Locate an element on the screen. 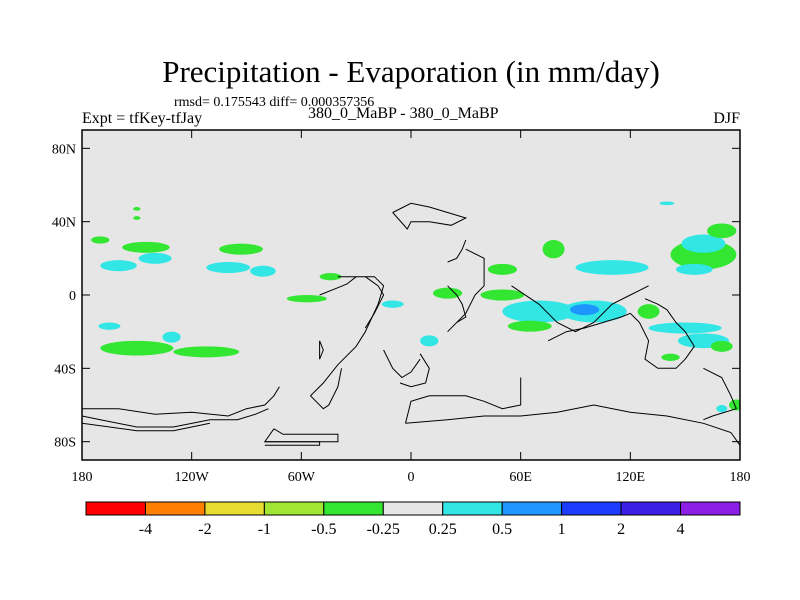  case-label: 380_0_MaBP - 380_0_MaBP is located at coordinates (403, 113).